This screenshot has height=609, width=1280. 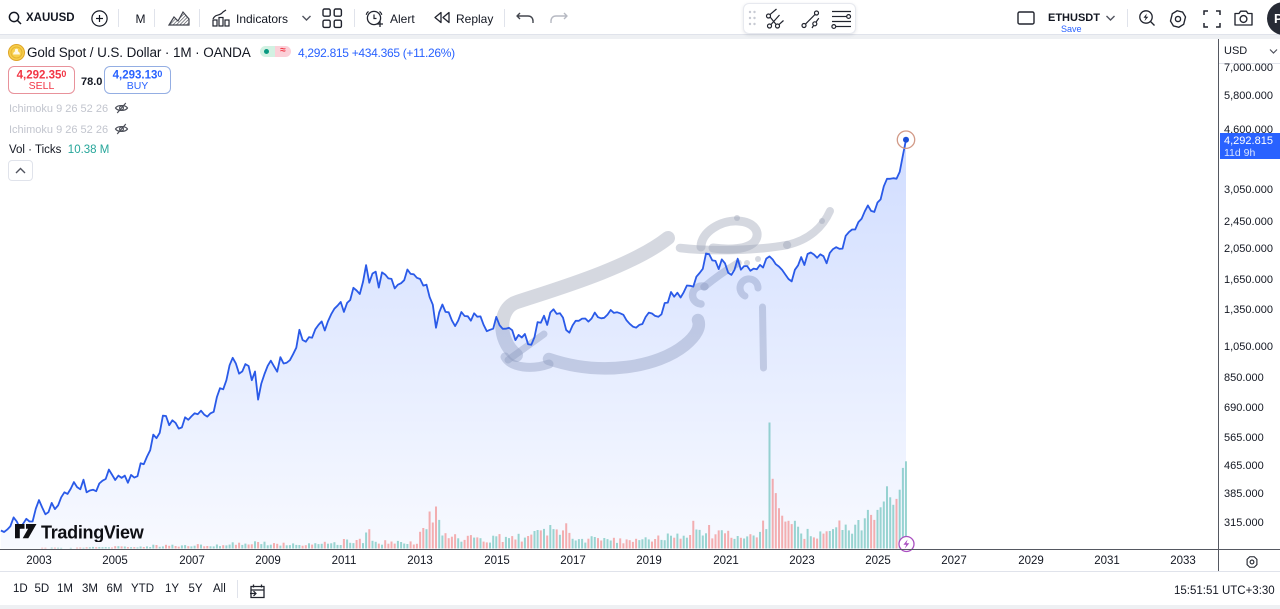 What do you see at coordinates (93, 532) in the screenshot?
I see `svg-text: TradingView` at bounding box center [93, 532].